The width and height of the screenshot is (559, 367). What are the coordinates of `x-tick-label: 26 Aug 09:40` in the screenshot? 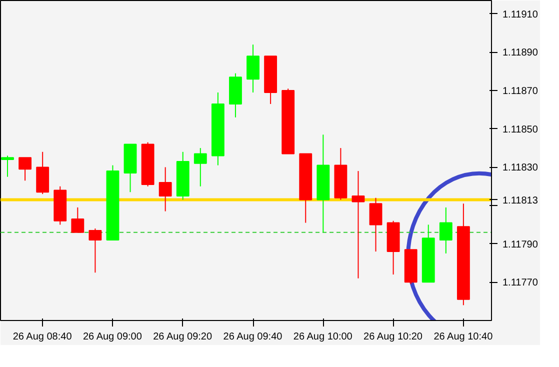 It's located at (253, 337).